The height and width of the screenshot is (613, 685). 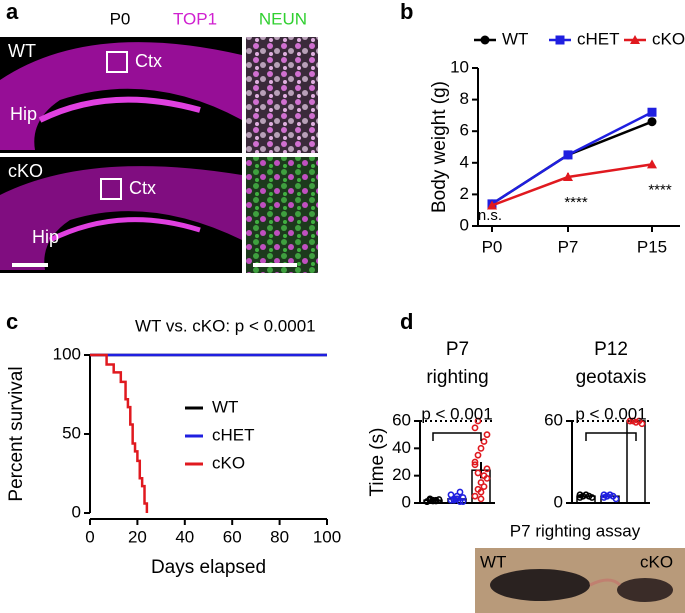 What do you see at coordinates (464, 98) in the screenshot?
I see `y-tick-label: 8` at bounding box center [464, 98].